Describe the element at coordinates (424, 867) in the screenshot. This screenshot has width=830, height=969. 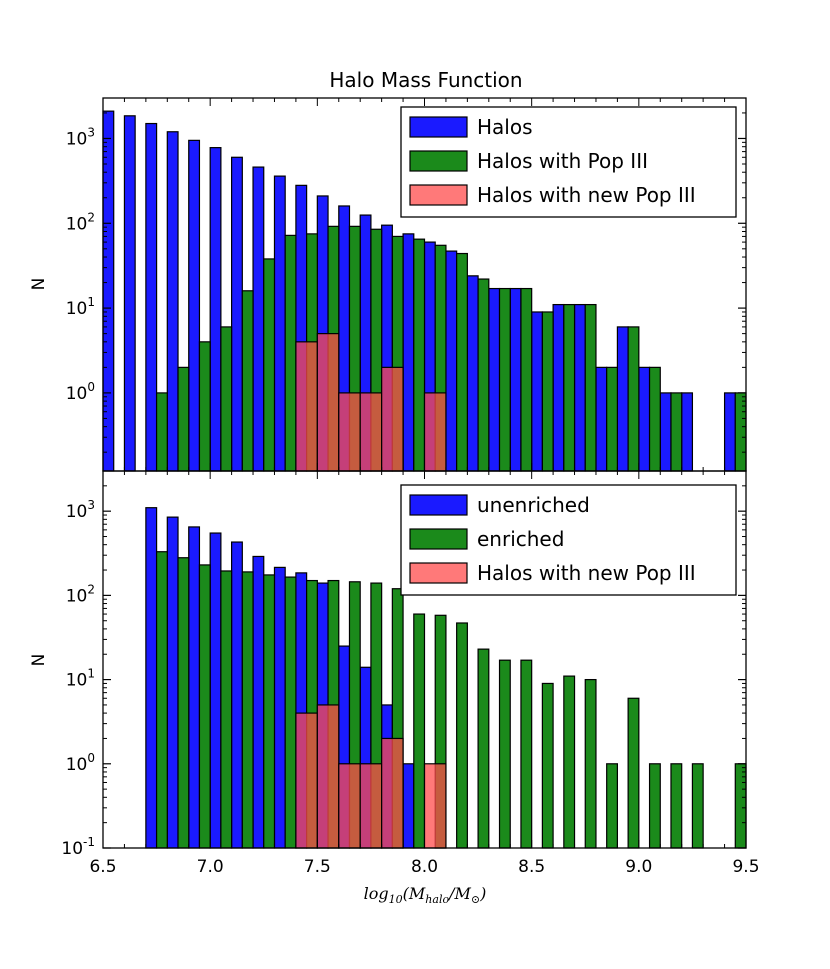
I see `x-tick-label: 8.0` at that location.